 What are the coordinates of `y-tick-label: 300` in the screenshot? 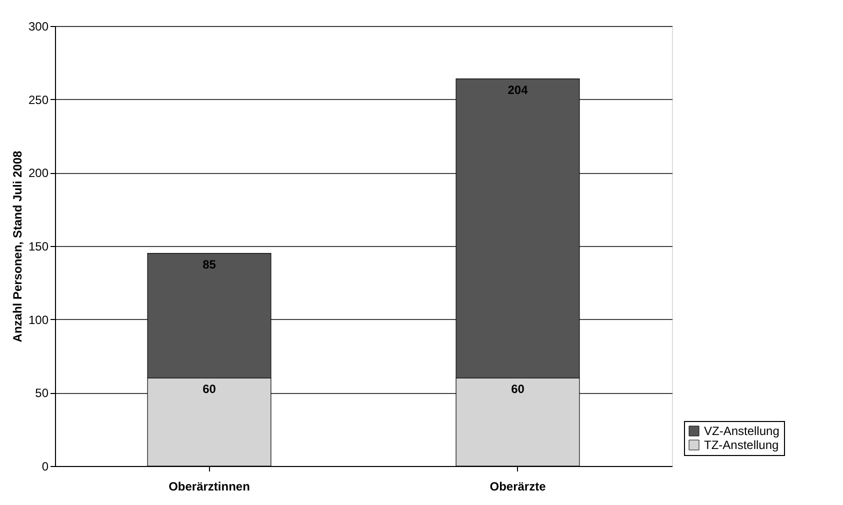 It's located at (38, 27).